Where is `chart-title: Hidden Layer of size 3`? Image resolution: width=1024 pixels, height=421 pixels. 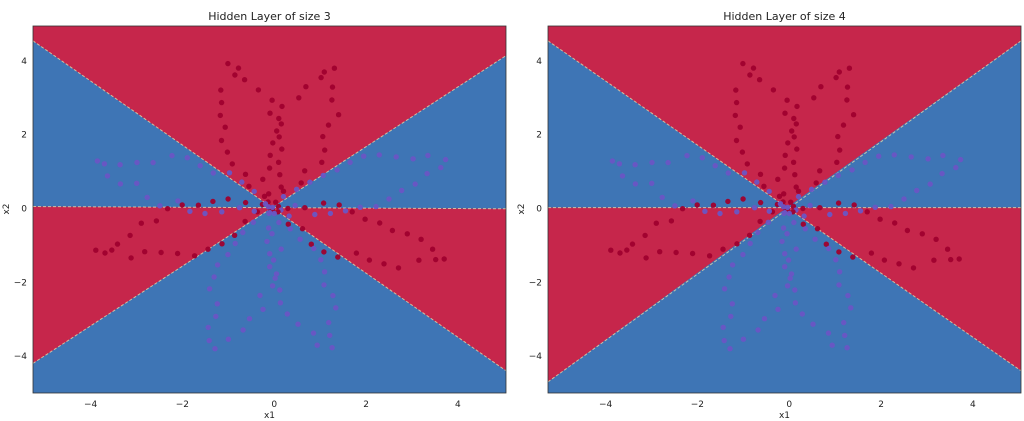
chart-title: Hidden Layer of size 3 is located at coordinates (269, 16).